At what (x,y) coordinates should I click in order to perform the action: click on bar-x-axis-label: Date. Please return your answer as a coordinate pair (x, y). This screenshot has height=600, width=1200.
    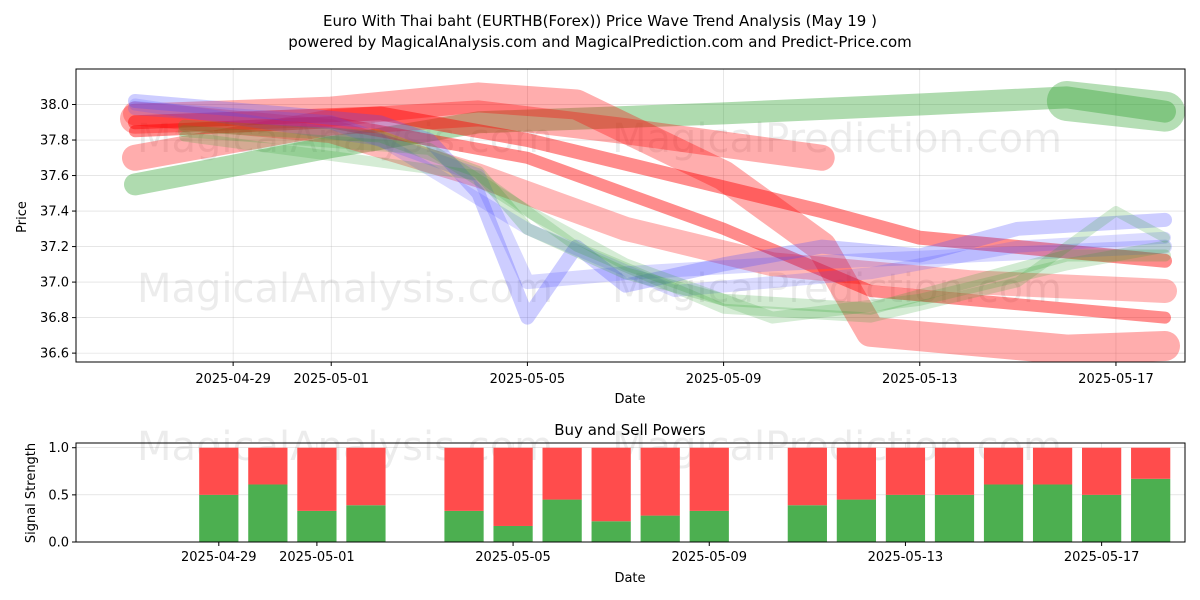
    Looking at the image, I should click on (629, 578).